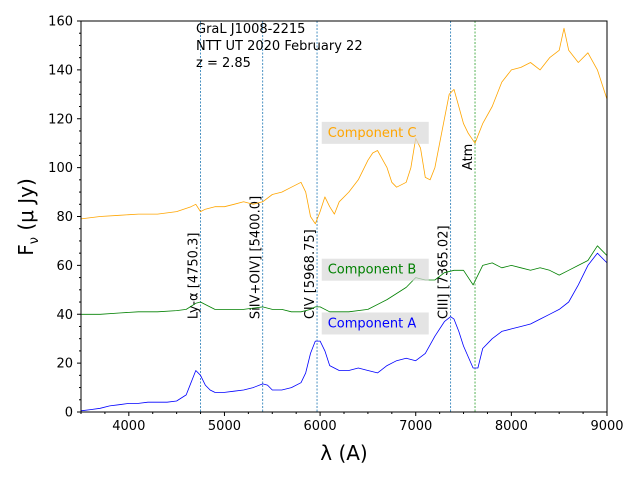 This screenshot has width=640, height=480. I want to click on y-tick-label-2: 40, so click(64, 315).